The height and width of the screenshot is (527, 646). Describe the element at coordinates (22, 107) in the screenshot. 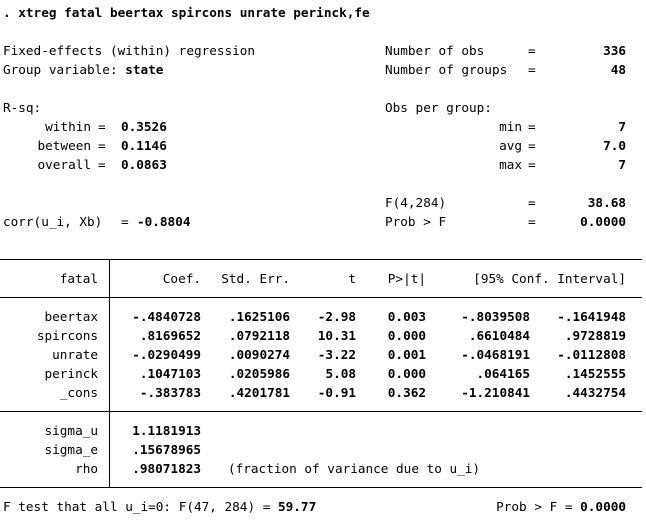

I see `rsq-label: R-sq:` at that location.